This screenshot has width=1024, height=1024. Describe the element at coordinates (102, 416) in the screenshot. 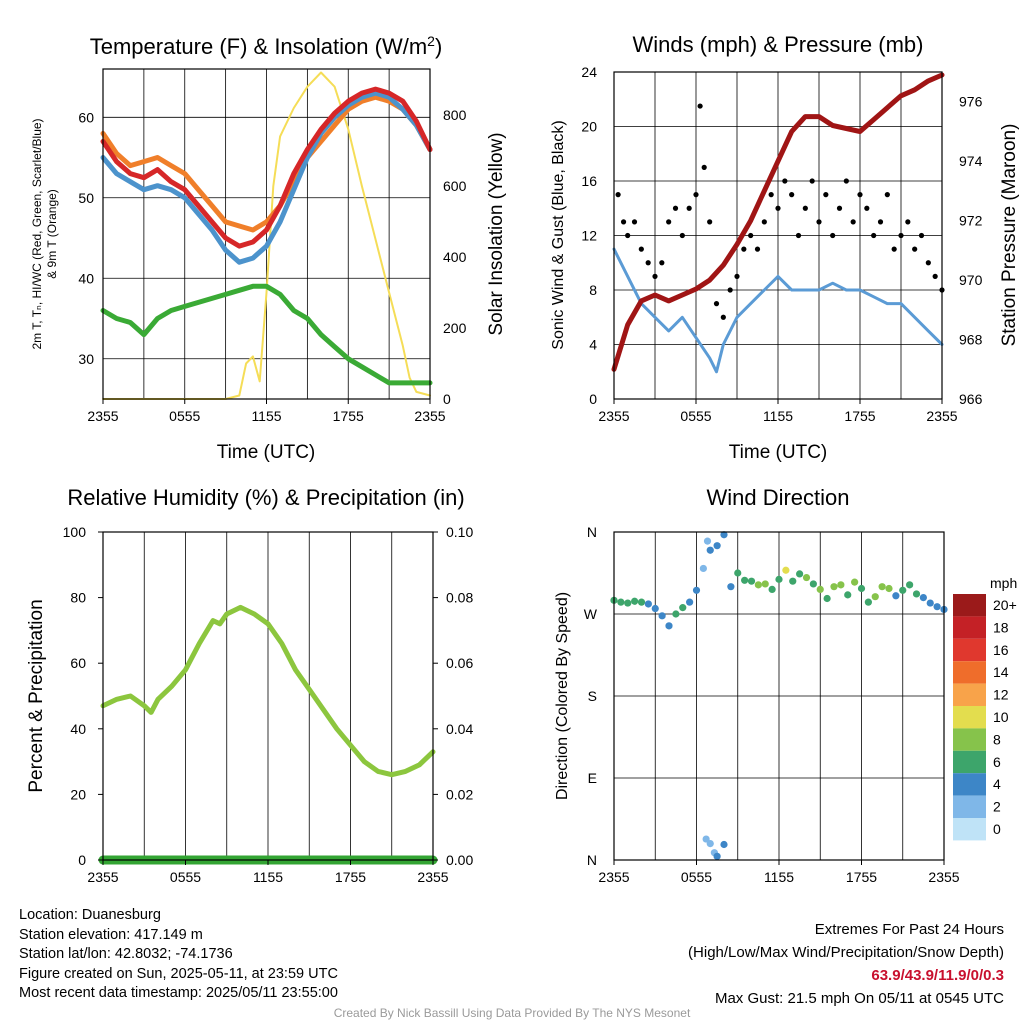

I see `temp-xtick-label: 2355` at that location.